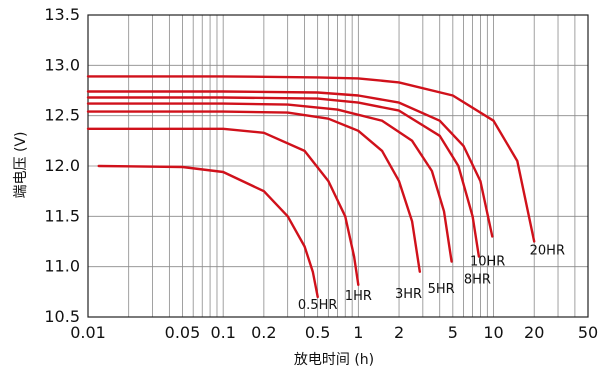  Describe the element at coordinates (493, 332) in the screenshot. I see `x-tick-label: 10` at that location.